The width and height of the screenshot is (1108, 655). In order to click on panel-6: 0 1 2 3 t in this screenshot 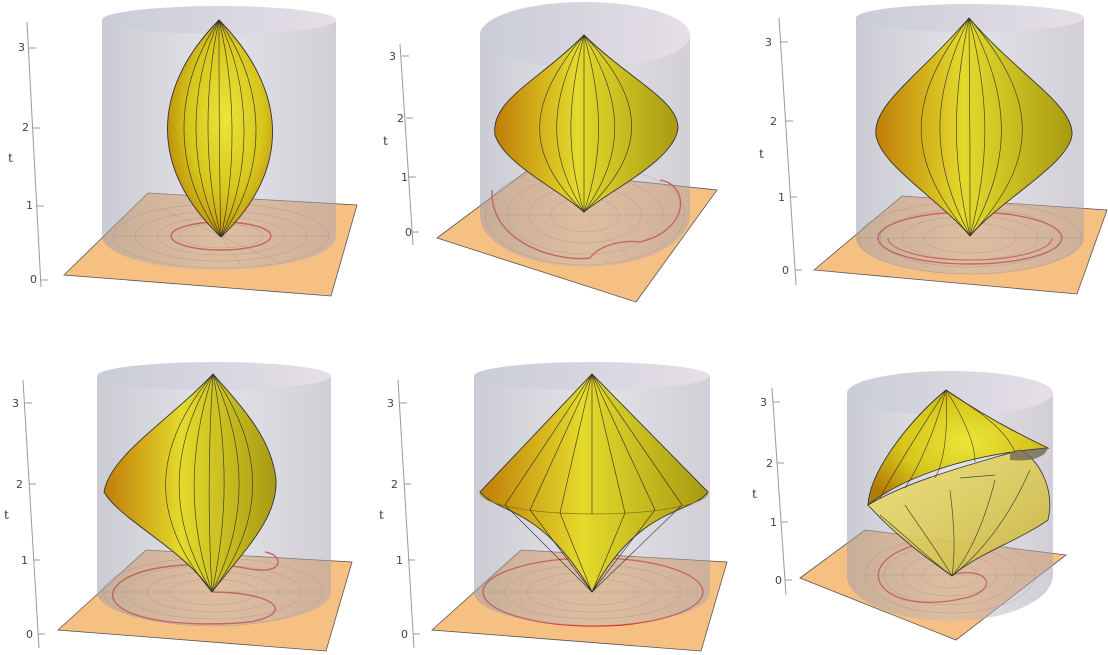, I will do `click(910, 506)`.